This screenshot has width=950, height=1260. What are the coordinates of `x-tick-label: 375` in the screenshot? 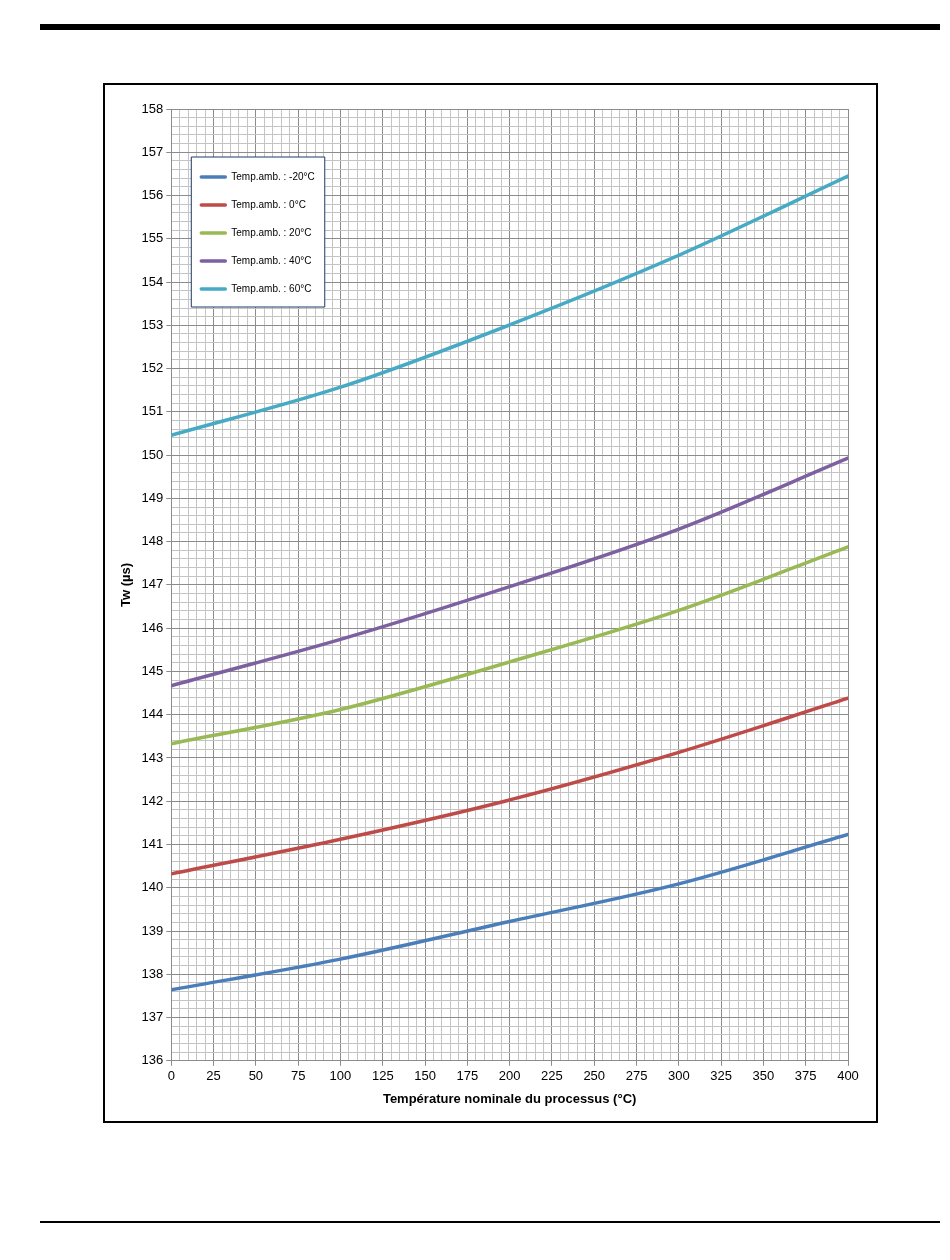 It's located at (805, 1076).